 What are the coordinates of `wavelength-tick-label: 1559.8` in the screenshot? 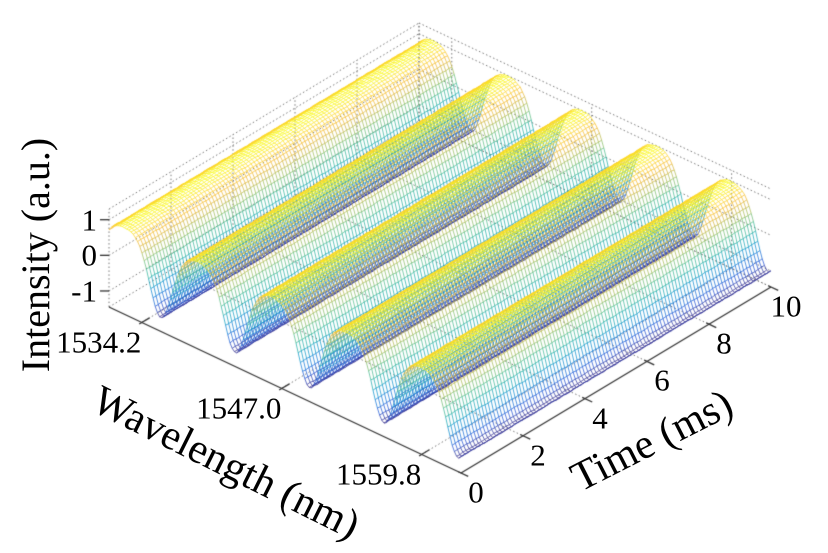 It's located at (379, 474).